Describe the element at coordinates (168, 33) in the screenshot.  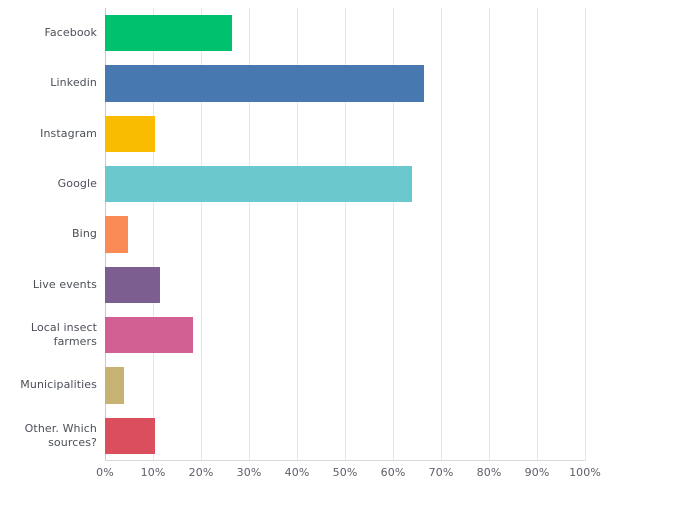
I see `bar-facebook` at that location.